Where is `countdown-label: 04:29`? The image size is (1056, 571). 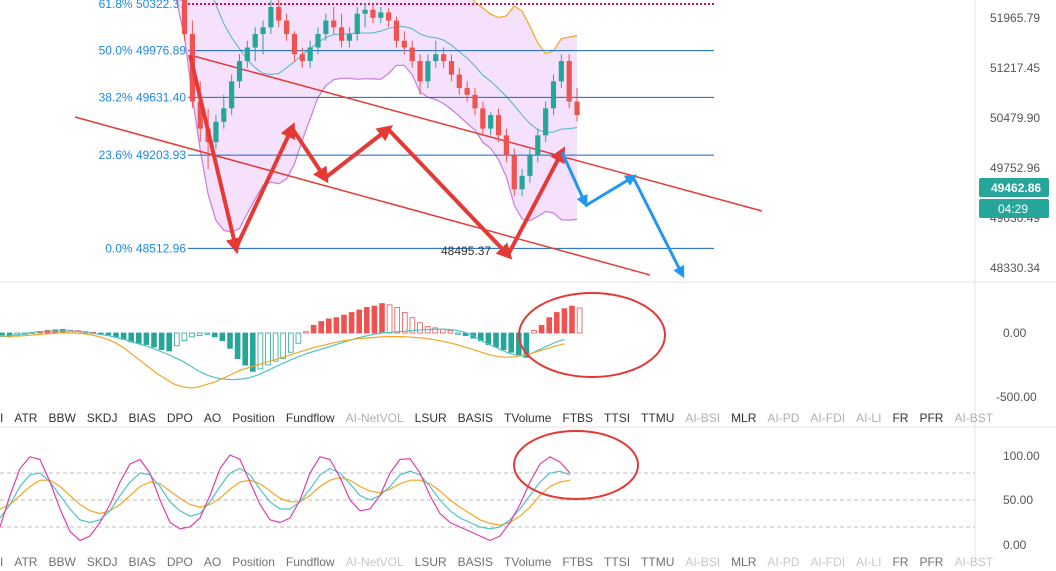 countdown-label: 04:29 is located at coordinates (1013, 209).